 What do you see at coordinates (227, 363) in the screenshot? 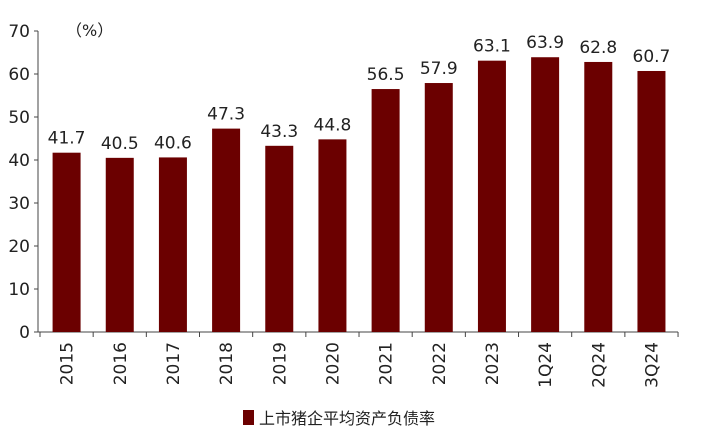
I see `x-tick-label: 2018` at bounding box center [227, 363].